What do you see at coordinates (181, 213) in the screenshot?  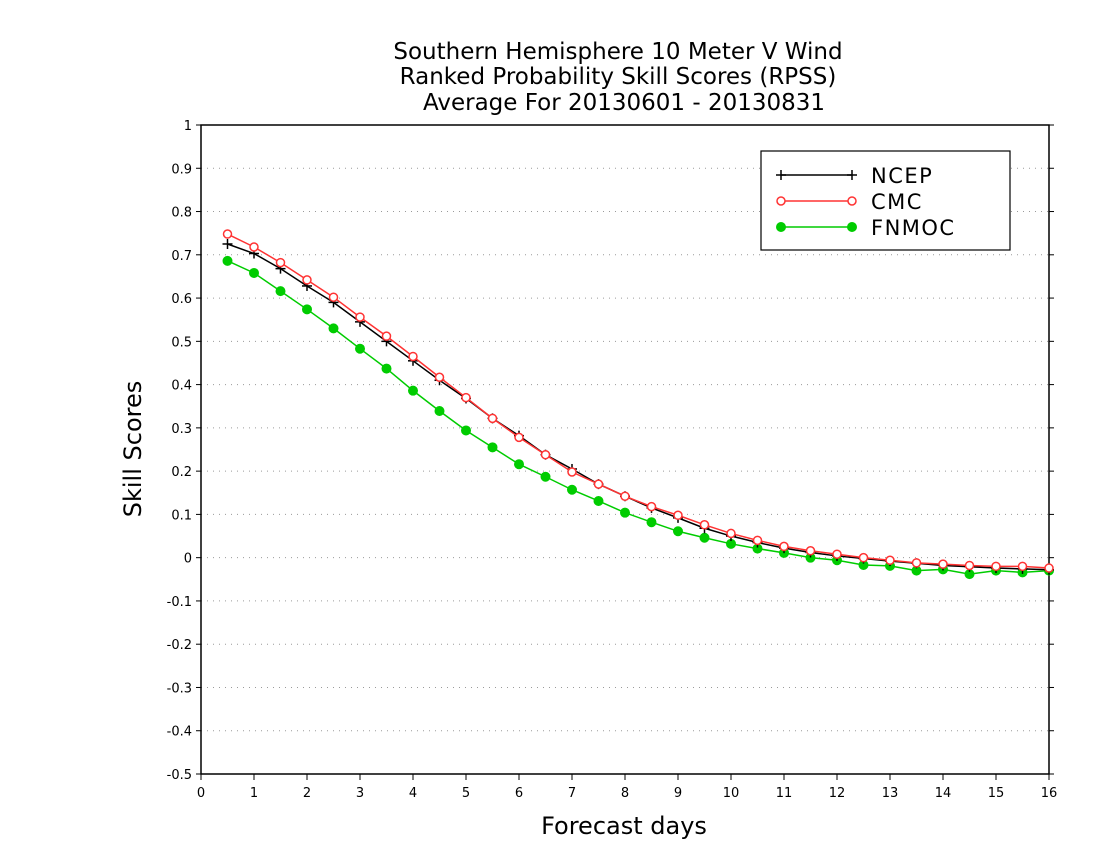 I see `y-tick-label: 0.8` at bounding box center [181, 213].